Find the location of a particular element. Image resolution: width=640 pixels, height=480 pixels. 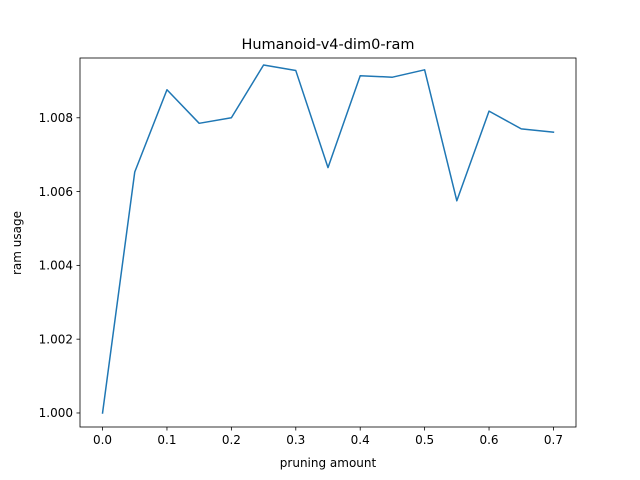

y-tick-label: 1.006 is located at coordinates (56, 192).